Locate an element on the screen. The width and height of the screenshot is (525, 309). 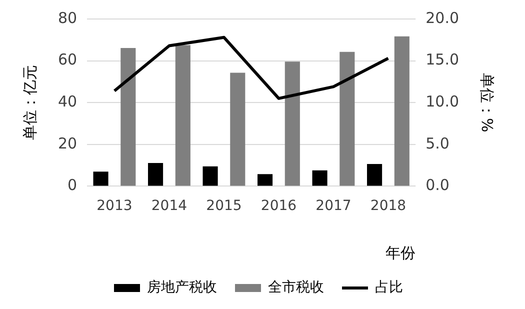
y-tick-label: 20 is located at coordinates (68, 143).